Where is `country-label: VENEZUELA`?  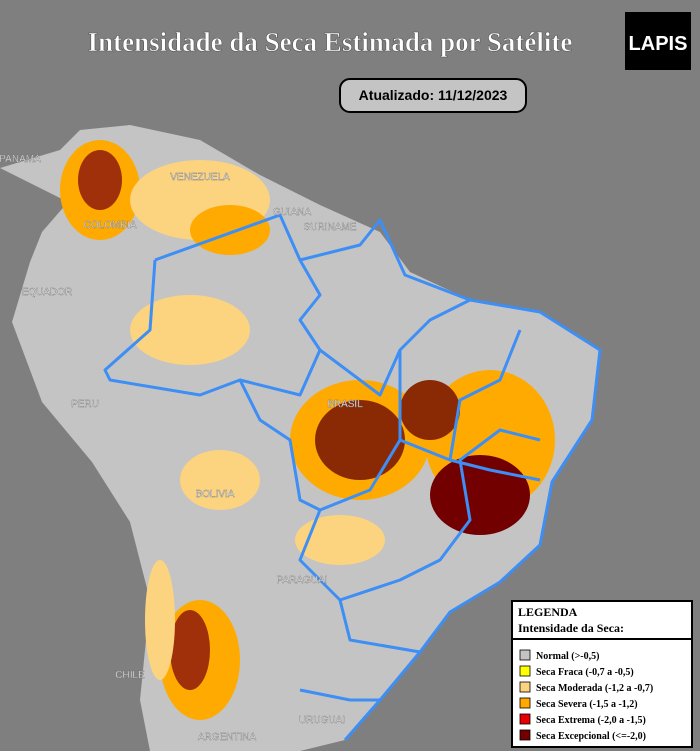 country-label: VENEZUELA is located at coordinates (200, 177).